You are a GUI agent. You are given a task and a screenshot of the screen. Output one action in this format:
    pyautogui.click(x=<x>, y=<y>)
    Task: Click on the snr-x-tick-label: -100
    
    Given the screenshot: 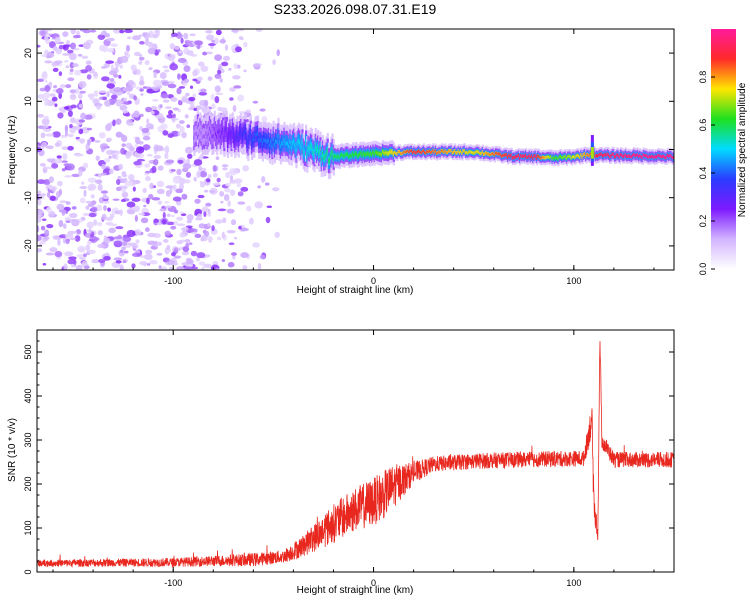 What is the action you would take?
    pyautogui.click(x=173, y=583)
    